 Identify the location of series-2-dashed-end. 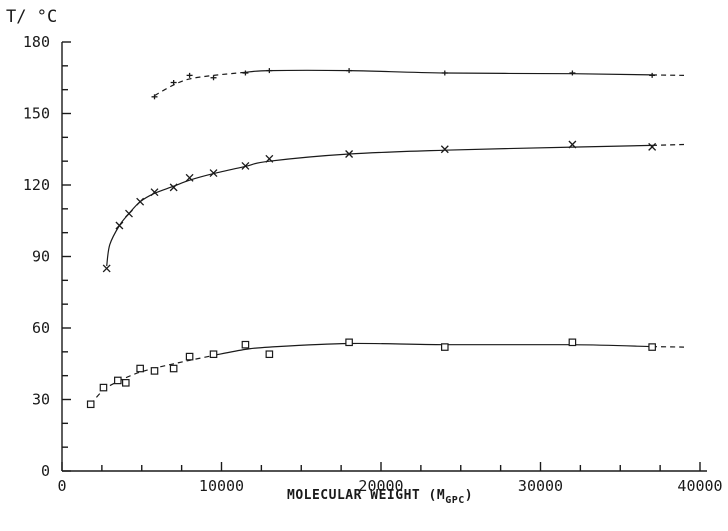
(668, 347).